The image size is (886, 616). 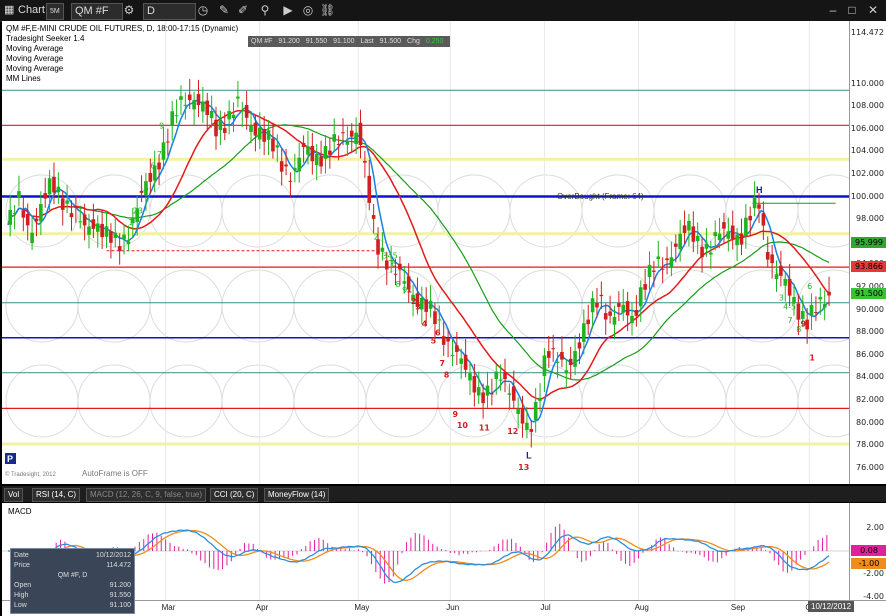 I want to click on macd-line, so click(x=419, y=556).